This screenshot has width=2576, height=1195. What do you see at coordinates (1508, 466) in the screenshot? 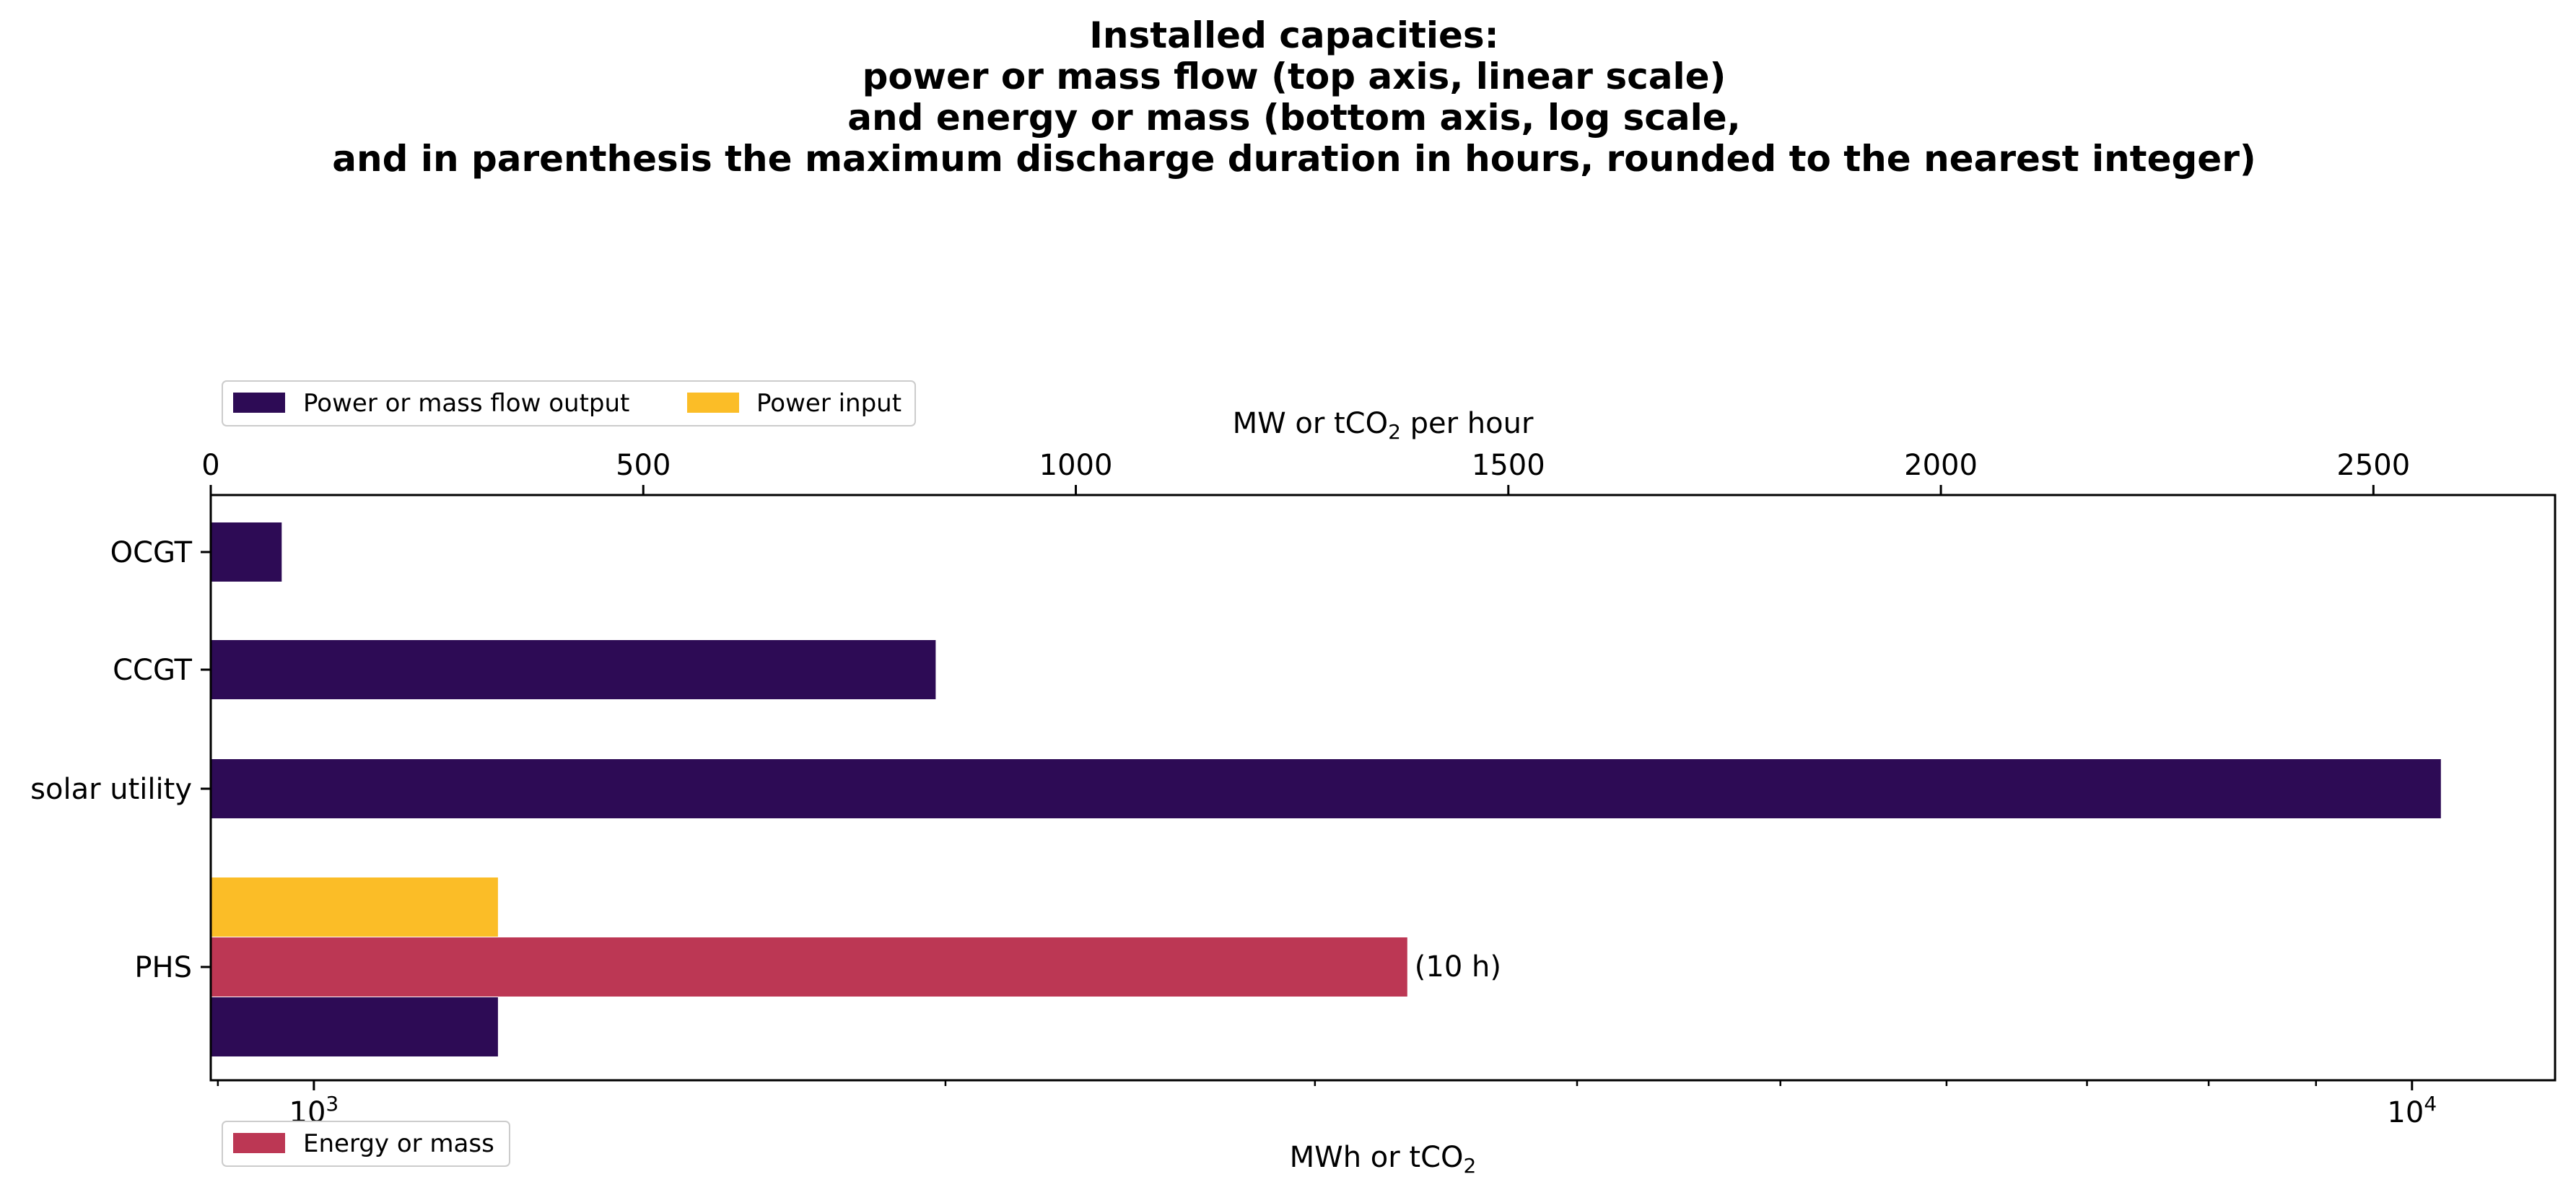
I see `top-tick-label-1500: 1500` at bounding box center [1508, 466].